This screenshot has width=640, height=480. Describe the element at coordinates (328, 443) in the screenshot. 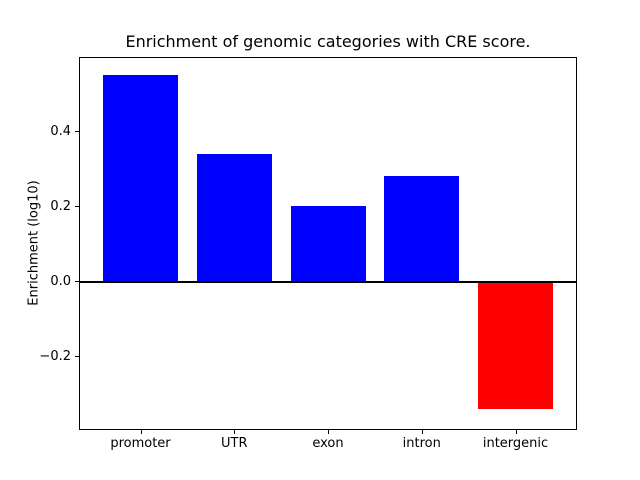

I see `x-tick-label-exon: exon` at that location.